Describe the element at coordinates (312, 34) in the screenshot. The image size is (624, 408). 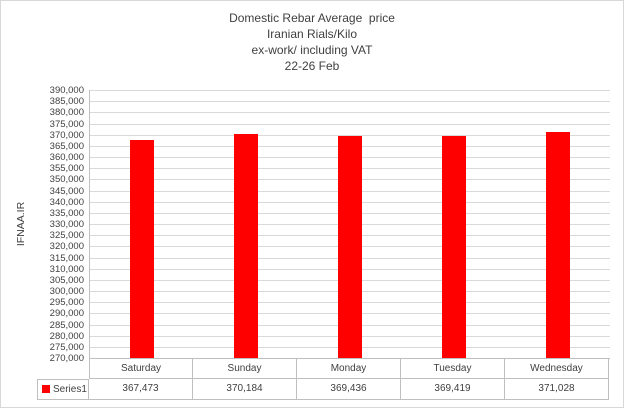
I see `chart-title-line: Iranian Rials/Kilo` at that location.